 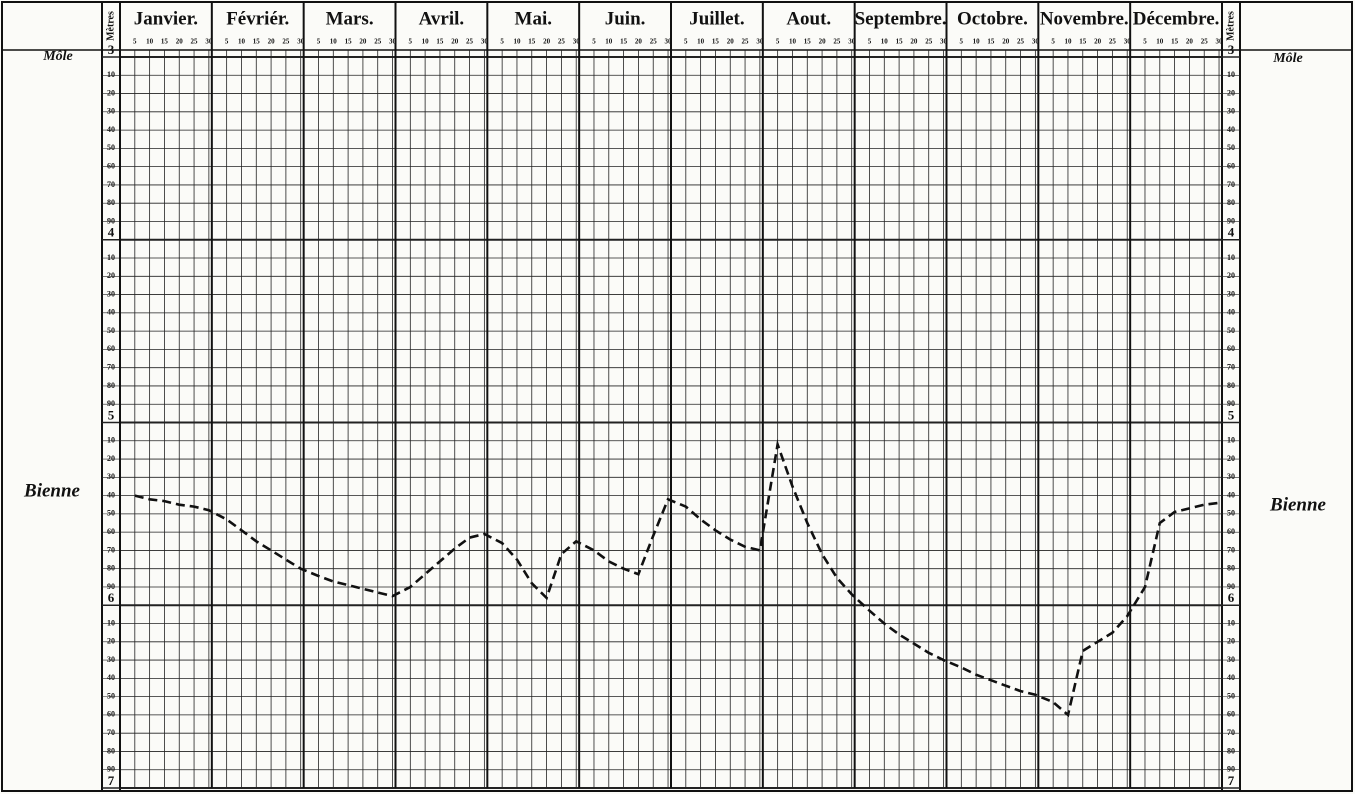 I want to click on y-tick-label: 4, so click(x=1231, y=232).